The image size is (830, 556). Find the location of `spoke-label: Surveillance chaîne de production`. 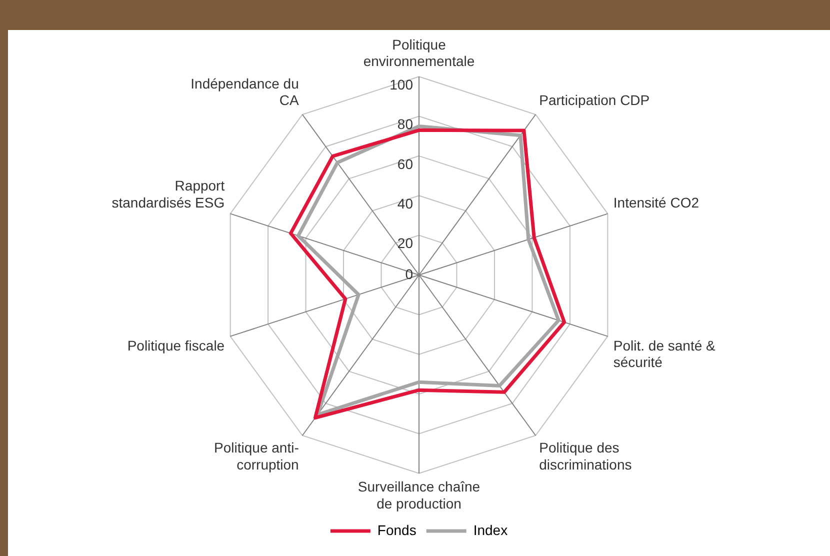

spoke-label: Surveillance chaîne de production is located at coordinates (419, 495).